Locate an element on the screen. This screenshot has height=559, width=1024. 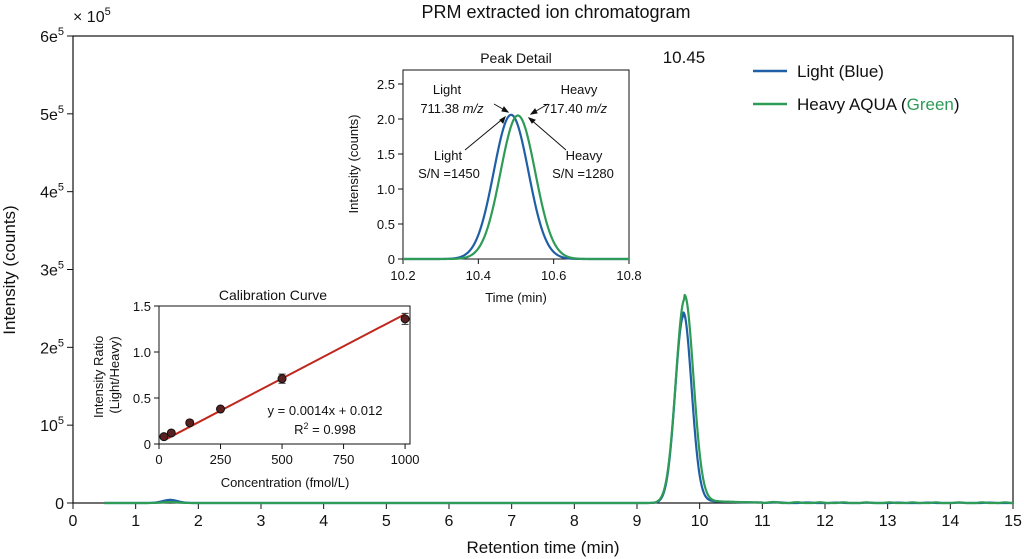
heavy-mz-unit: m/z is located at coordinates (596, 108).